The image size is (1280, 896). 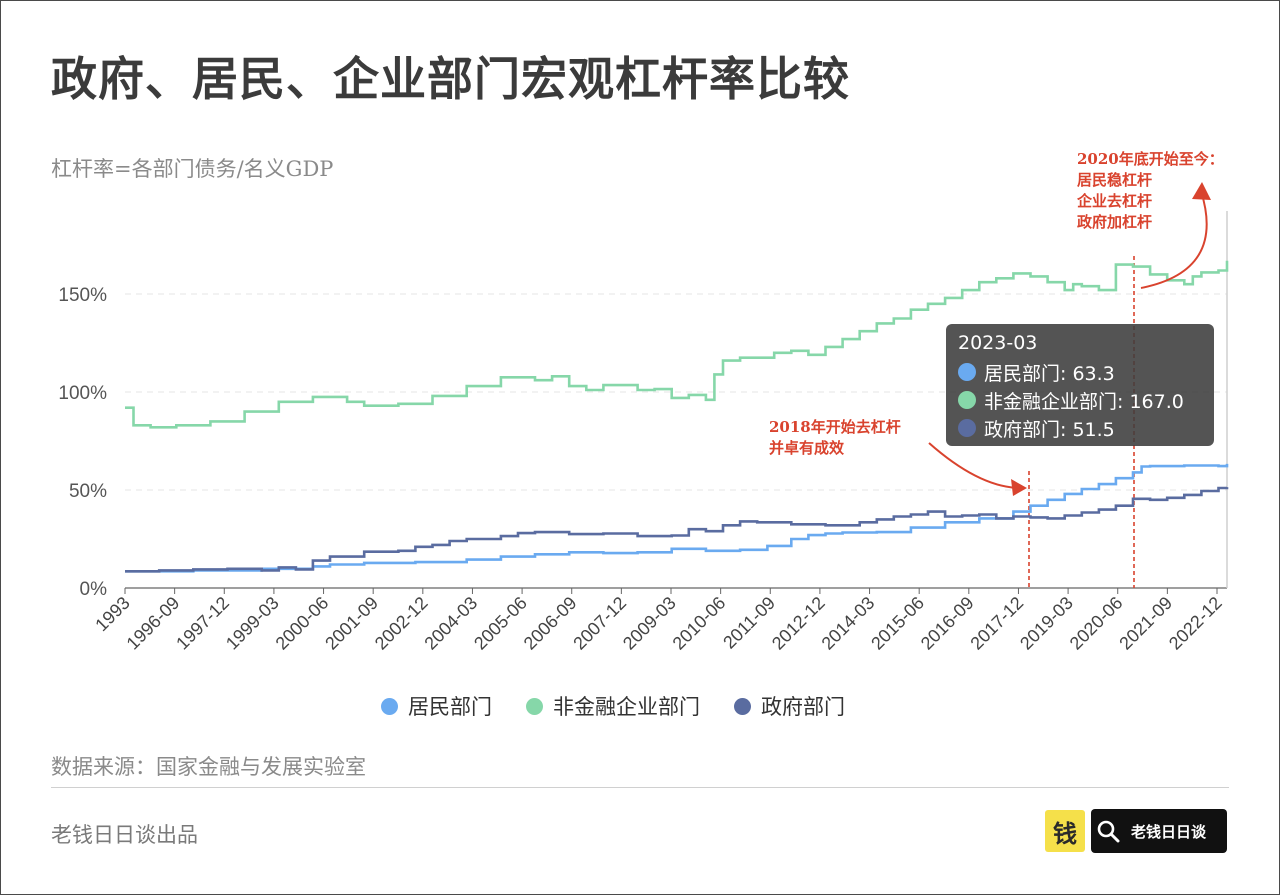 What do you see at coordinates (252, 623) in the screenshot?
I see `x-tick-label: 1999-03` at bounding box center [252, 623].